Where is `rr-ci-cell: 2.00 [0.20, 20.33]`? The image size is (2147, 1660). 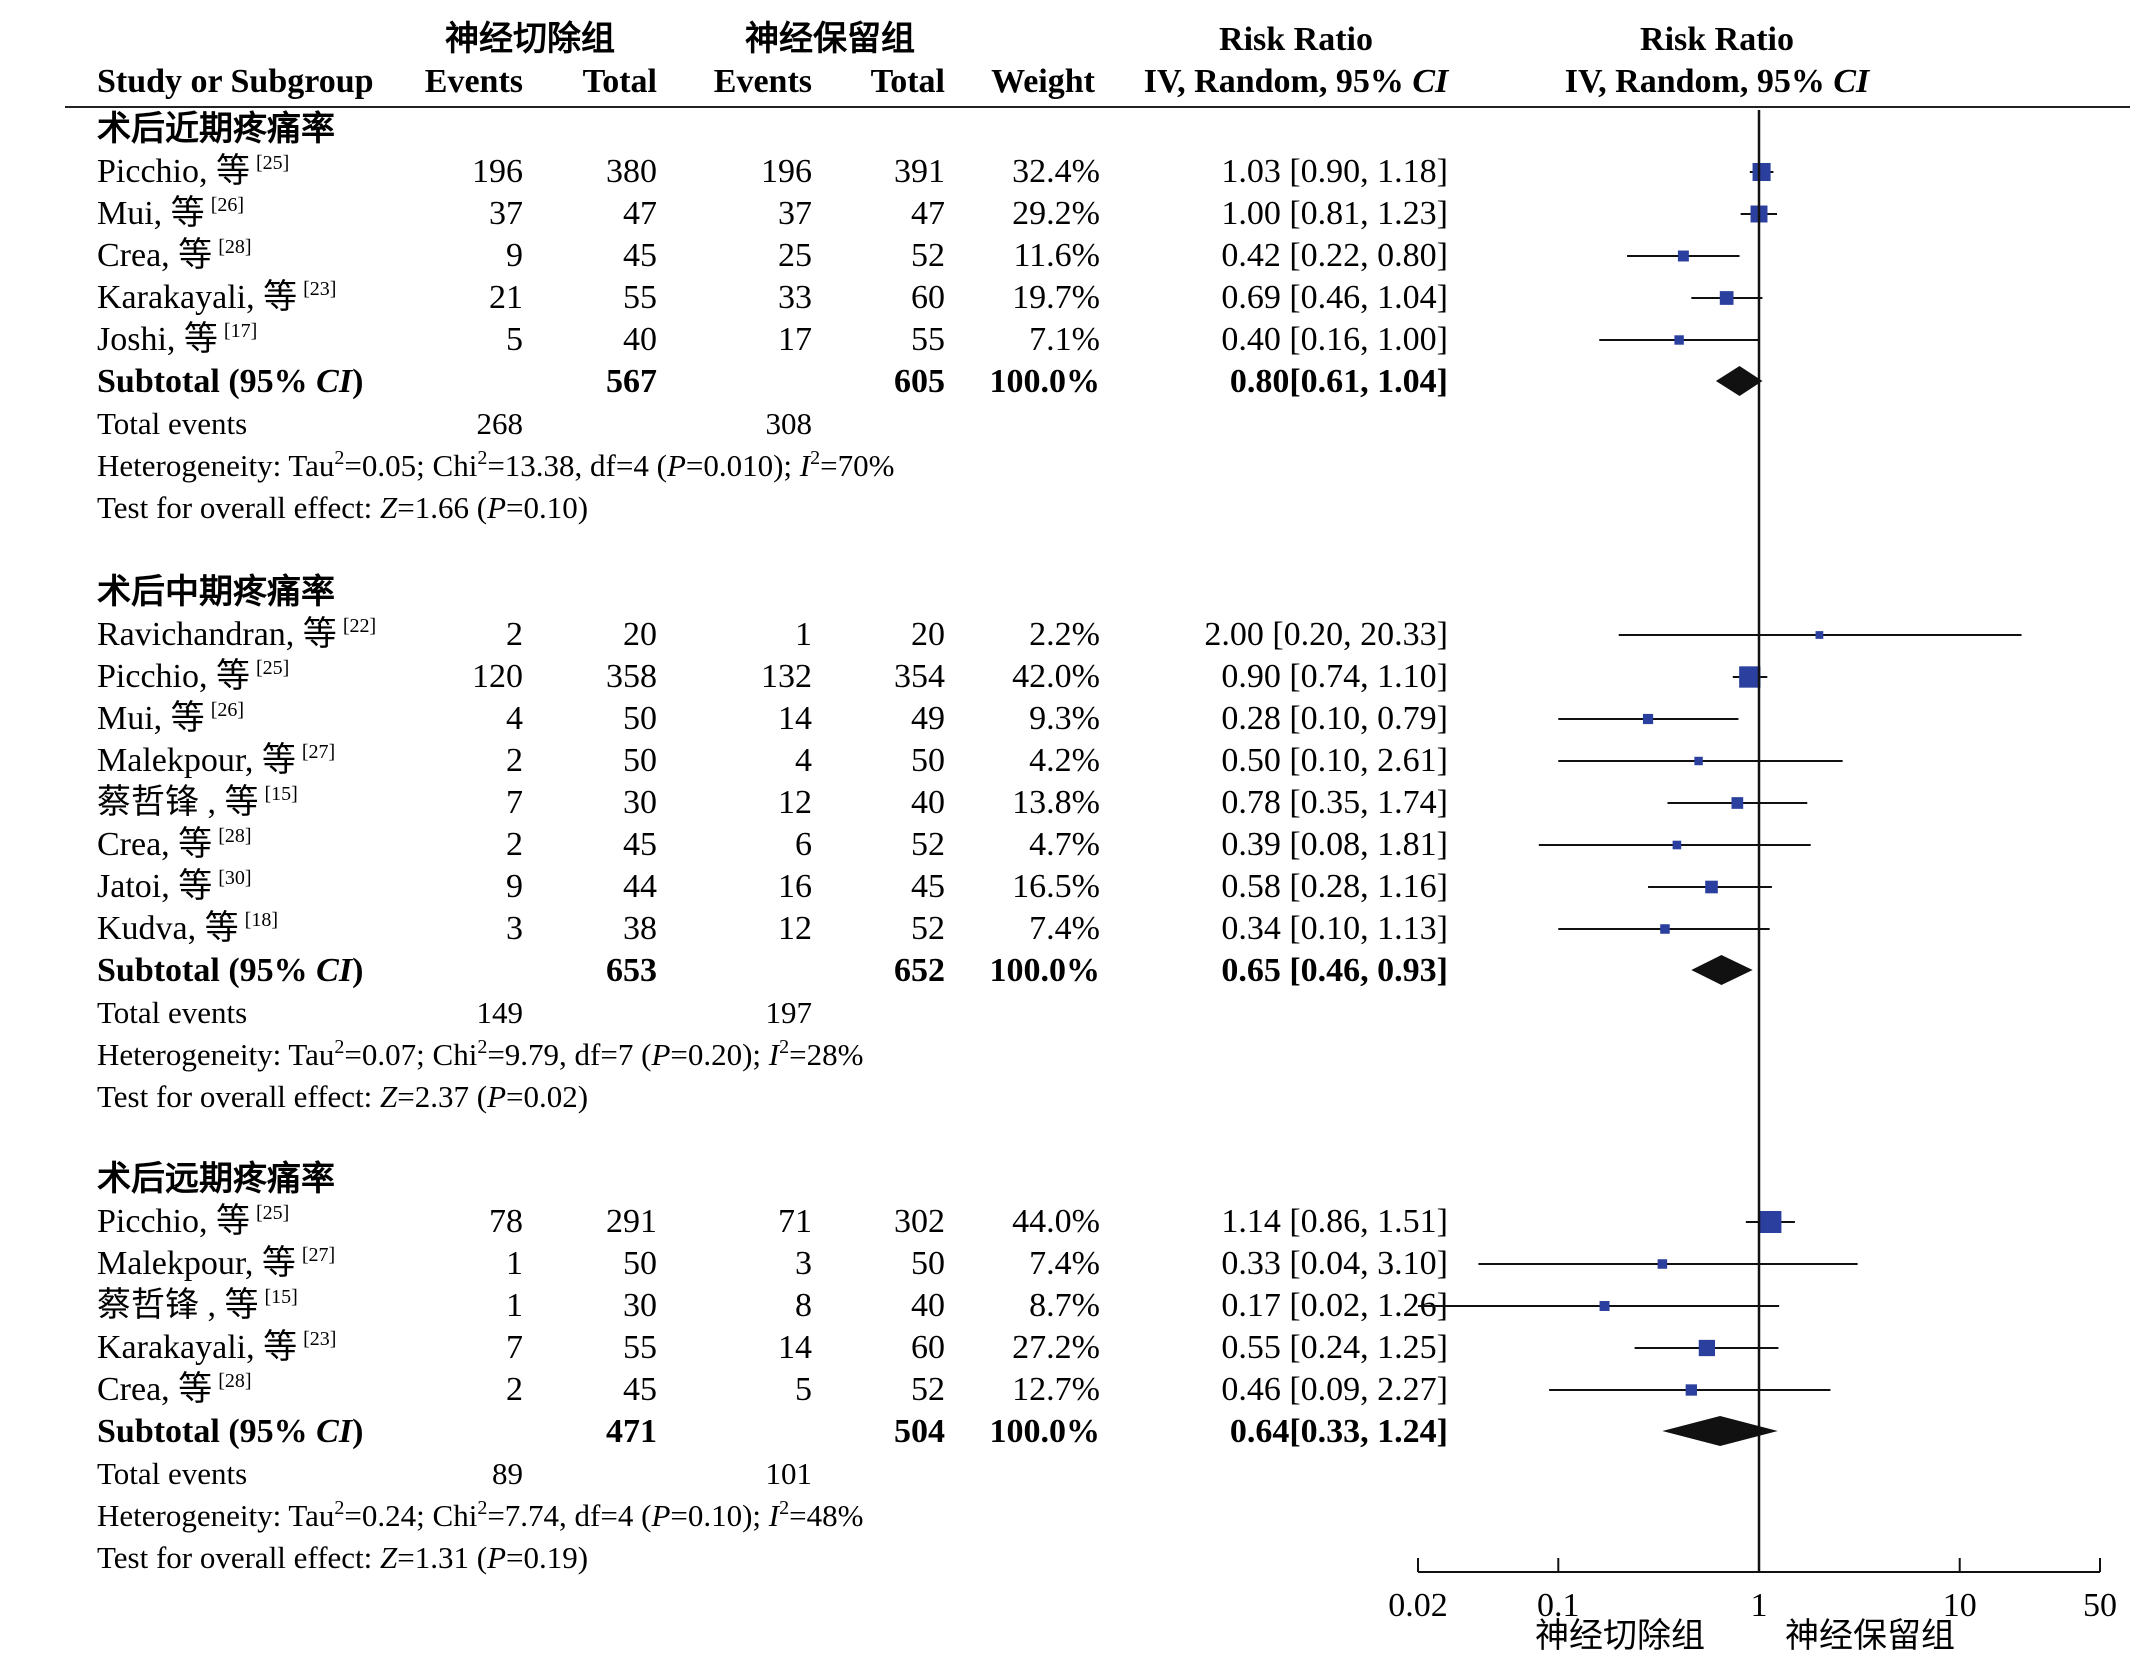
rr-ci-cell: 2.00 [0.20, 20.33] is located at coordinates (1326, 634).